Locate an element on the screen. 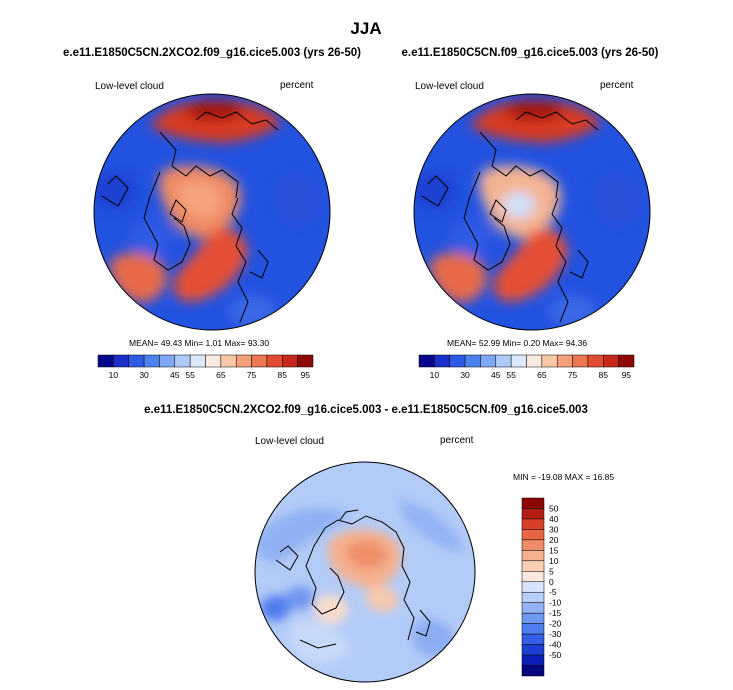 The width and height of the screenshot is (733, 690). stats-text: MIN = -19.08 MAX = 16.85 is located at coordinates (563, 477).